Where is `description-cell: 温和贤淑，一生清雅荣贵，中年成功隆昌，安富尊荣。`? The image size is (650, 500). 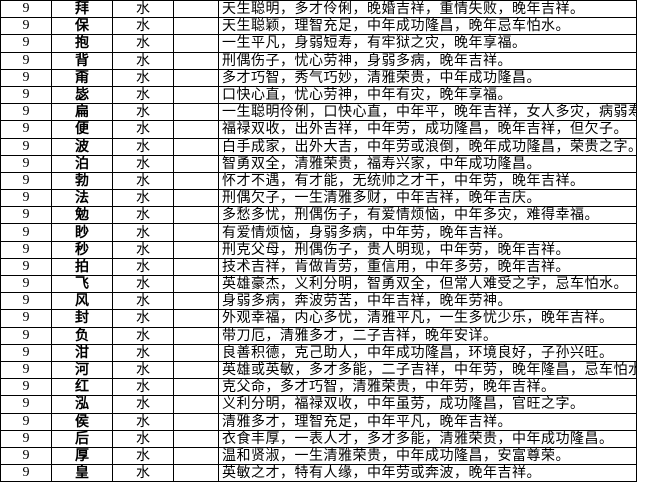
description-cell: 温和贤淑，一生清雅荣贵，中年成功隆昌，安富尊荣。 is located at coordinates (427, 456).